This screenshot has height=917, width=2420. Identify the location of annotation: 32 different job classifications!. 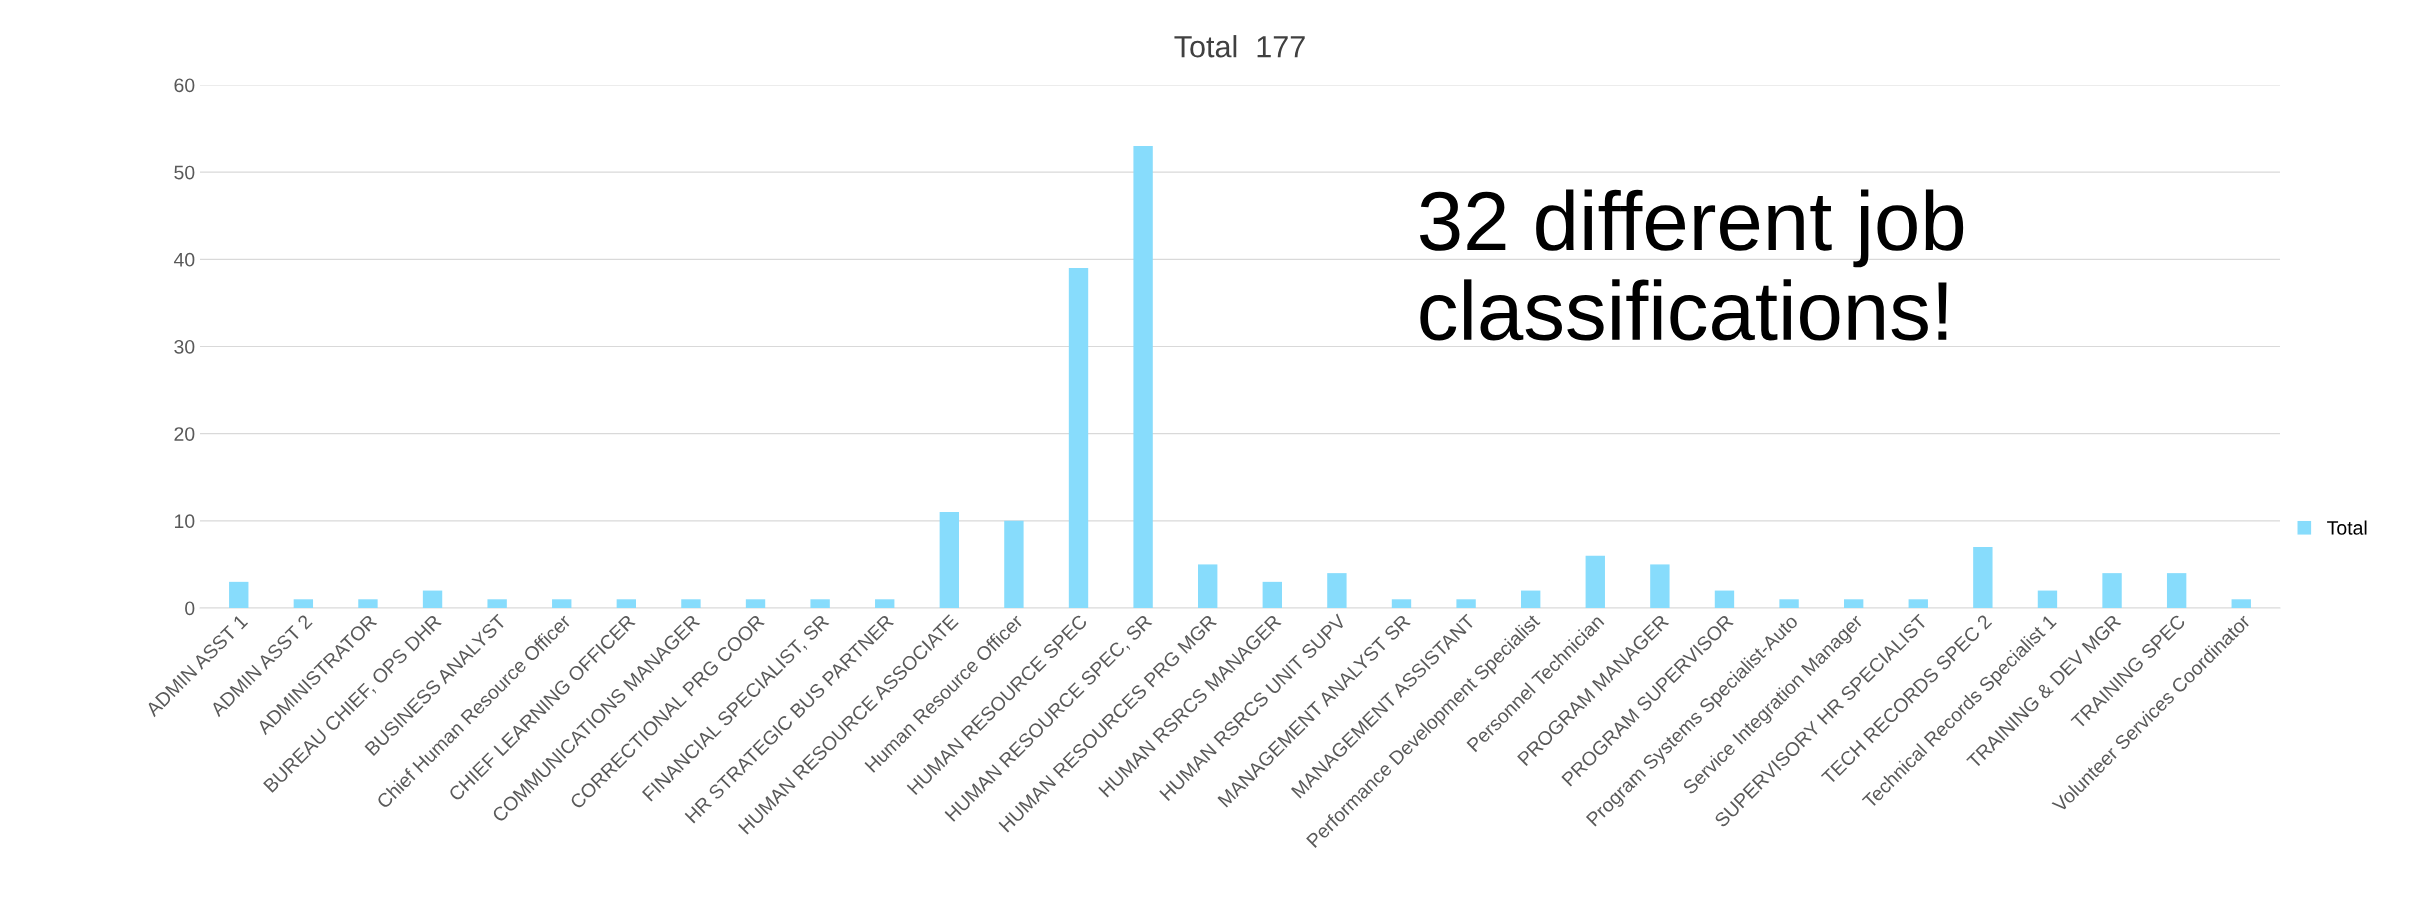
(1691, 265).